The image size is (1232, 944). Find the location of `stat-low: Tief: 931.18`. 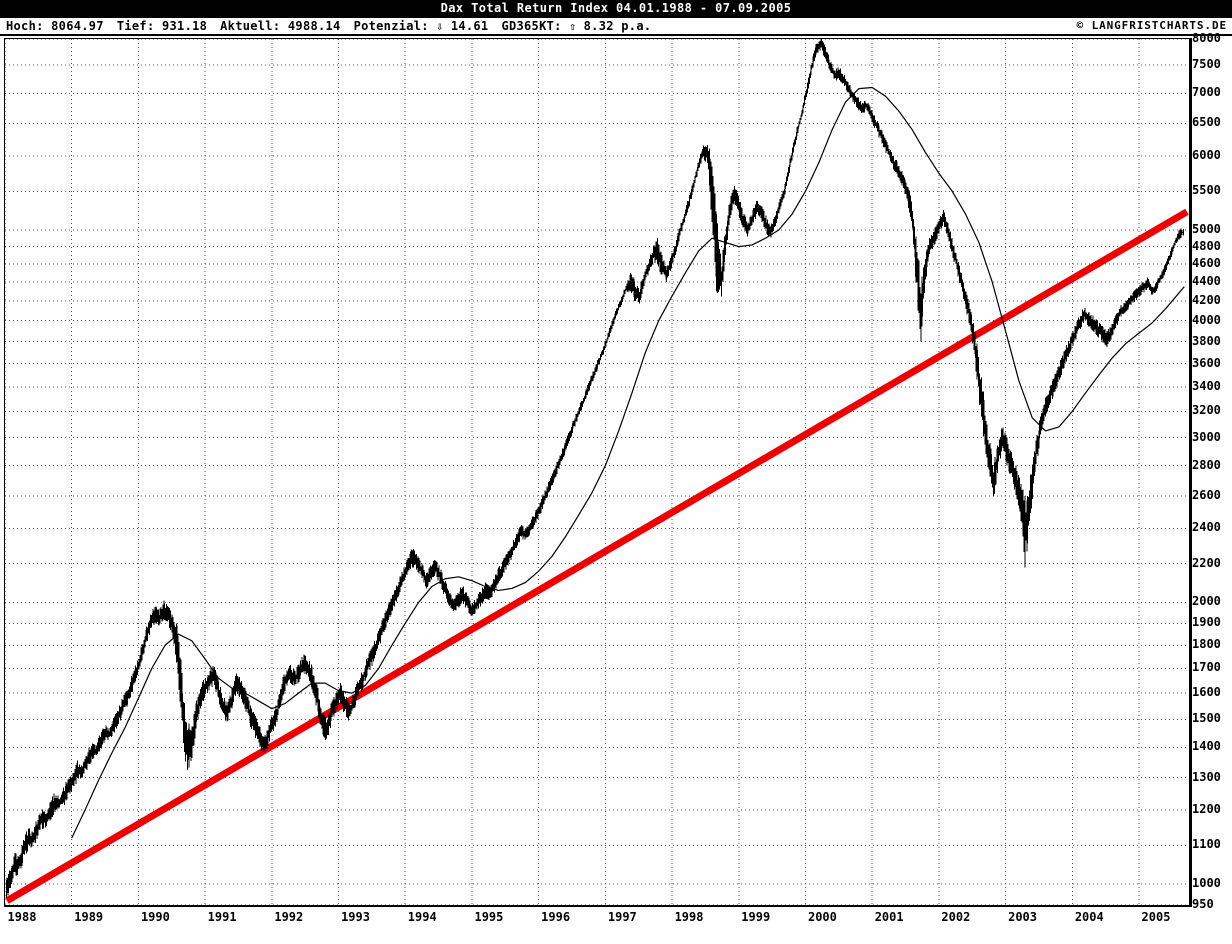

stat-low: Tief: 931.18 is located at coordinates (162, 26).